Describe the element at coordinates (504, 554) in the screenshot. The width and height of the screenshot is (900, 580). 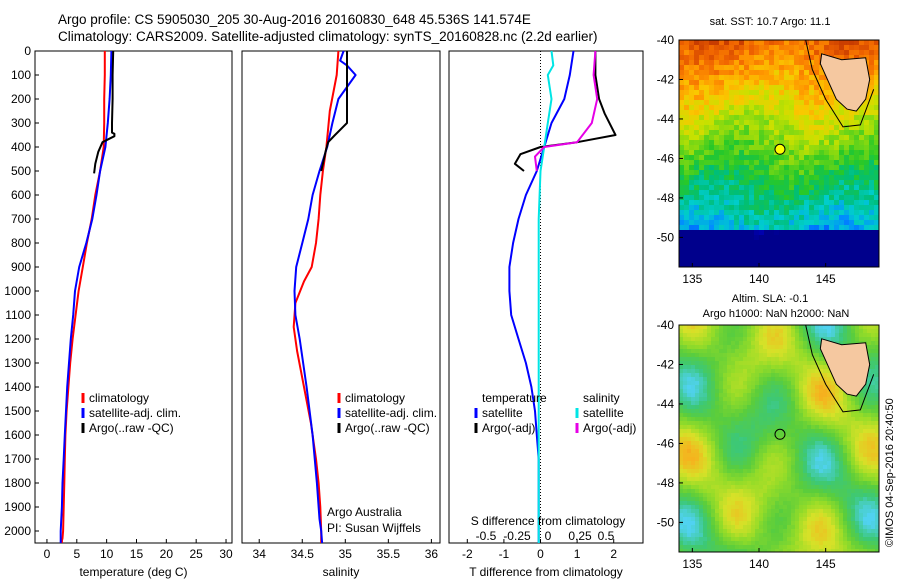
I see `difference-xtick-label: -1` at that location.